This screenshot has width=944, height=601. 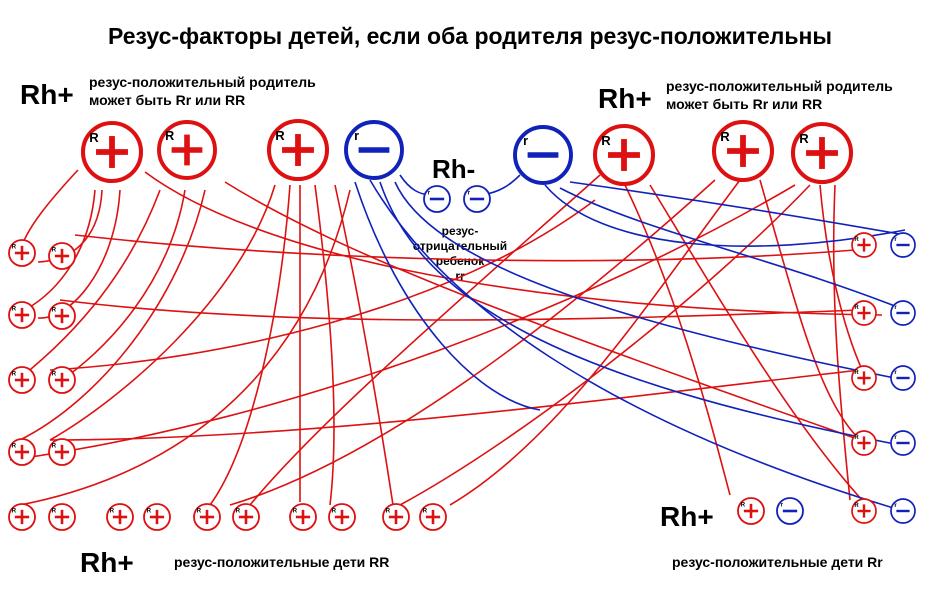 I want to click on right-row-3-b-minus-circle-icon: r, so click(x=903, y=378).